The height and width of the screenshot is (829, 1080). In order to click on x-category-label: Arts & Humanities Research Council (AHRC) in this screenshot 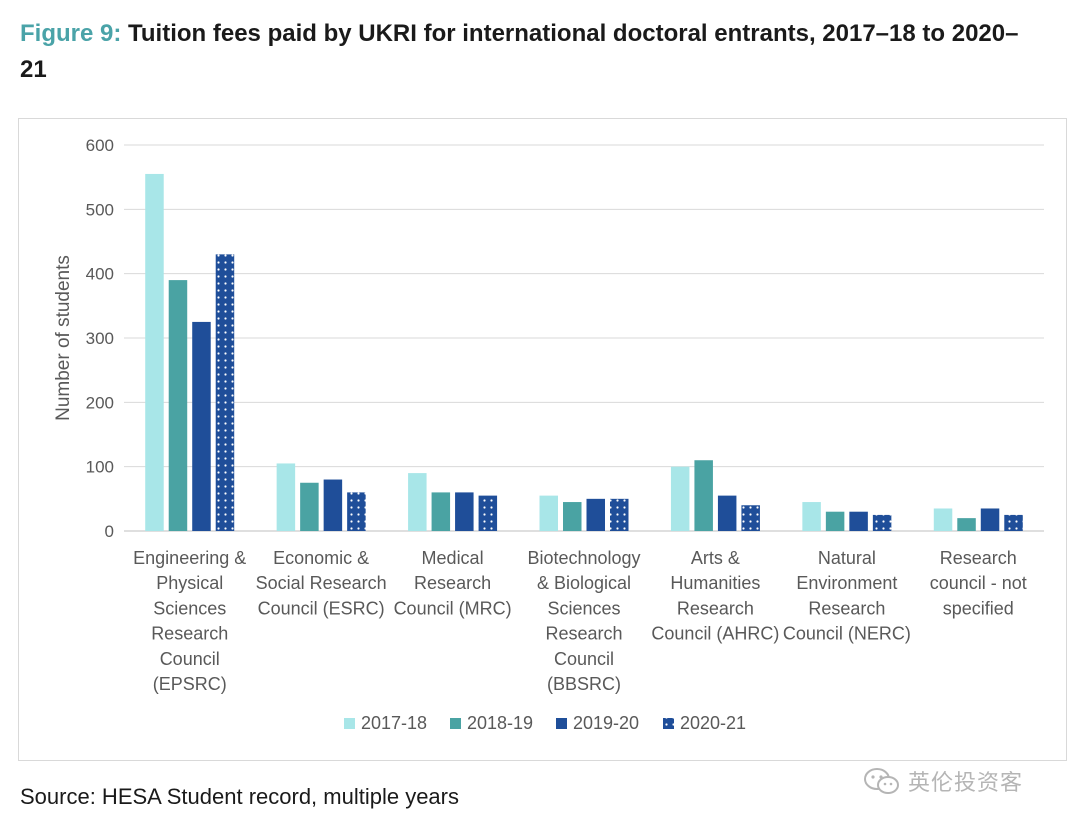, I will do `click(715, 596)`.